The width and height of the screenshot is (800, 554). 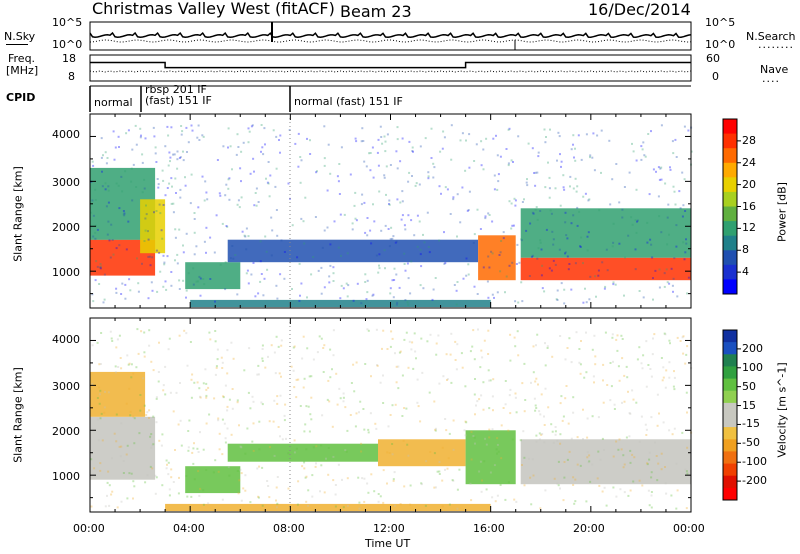 What do you see at coordinates (189, 528) in the screenshot?
I see `xtick-1: 04:00` at bounding box center [189, 528].